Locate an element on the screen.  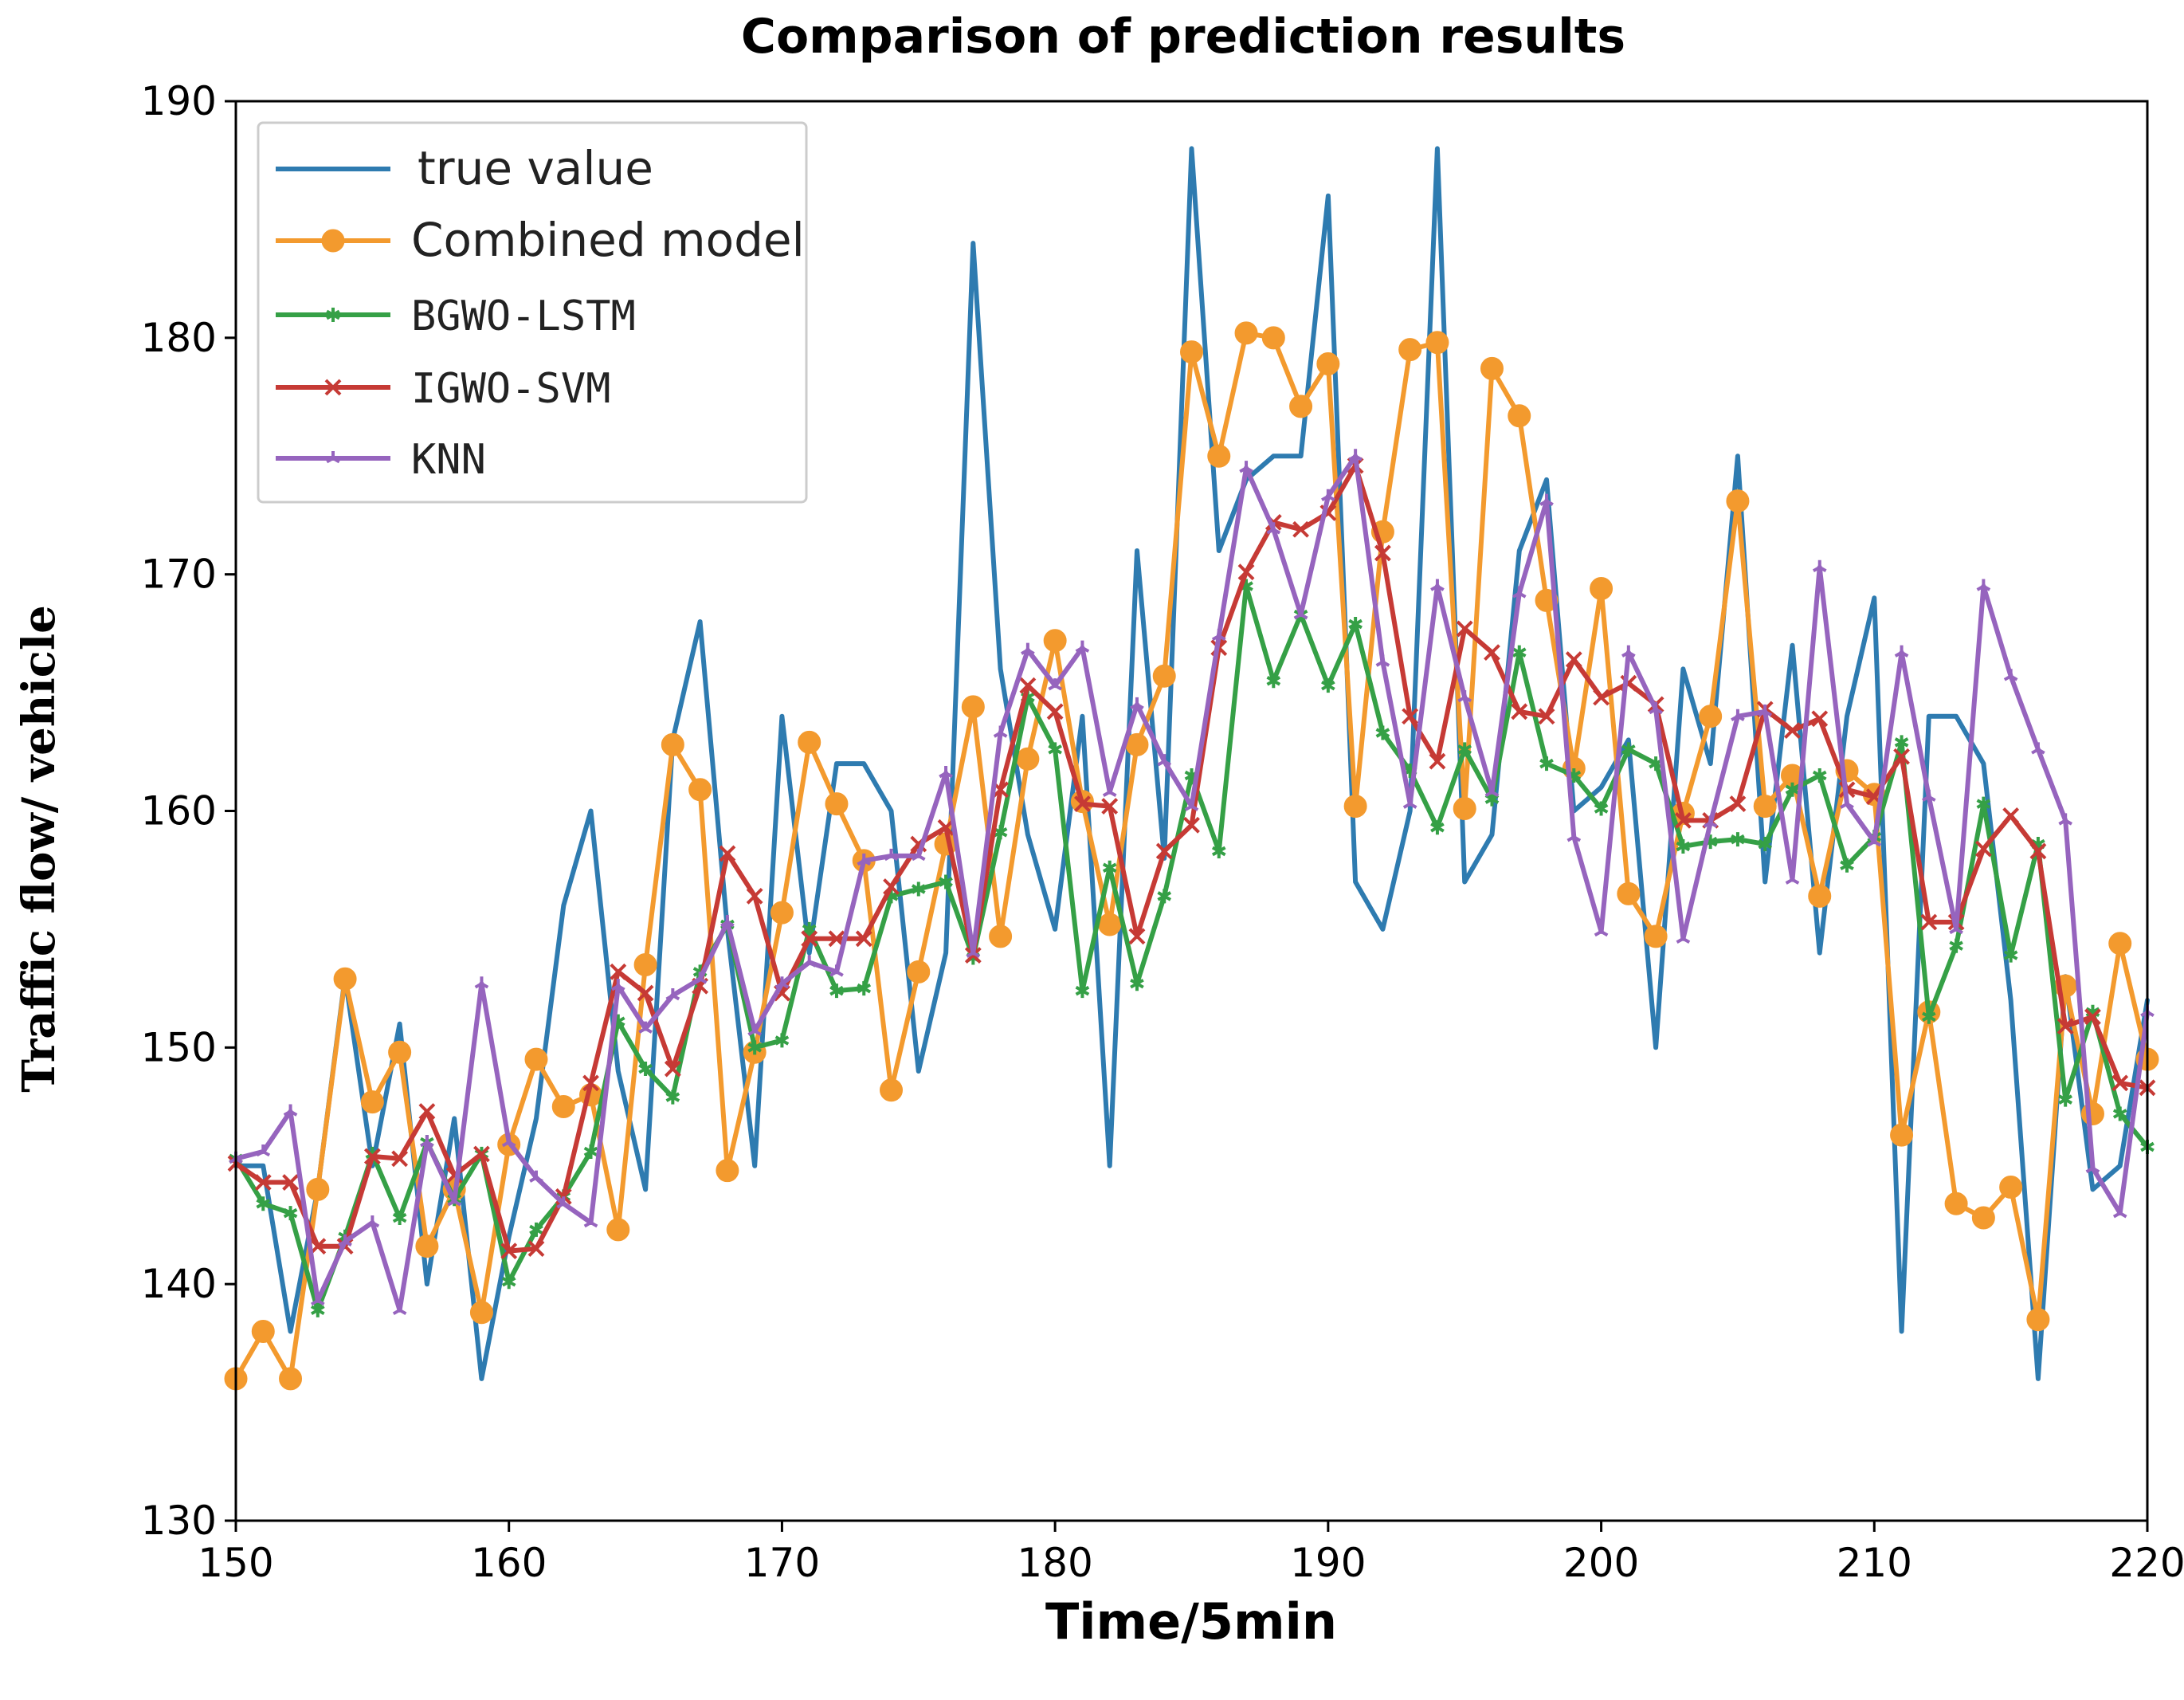
legend-label: KNN is located at coordinates (448, 460).